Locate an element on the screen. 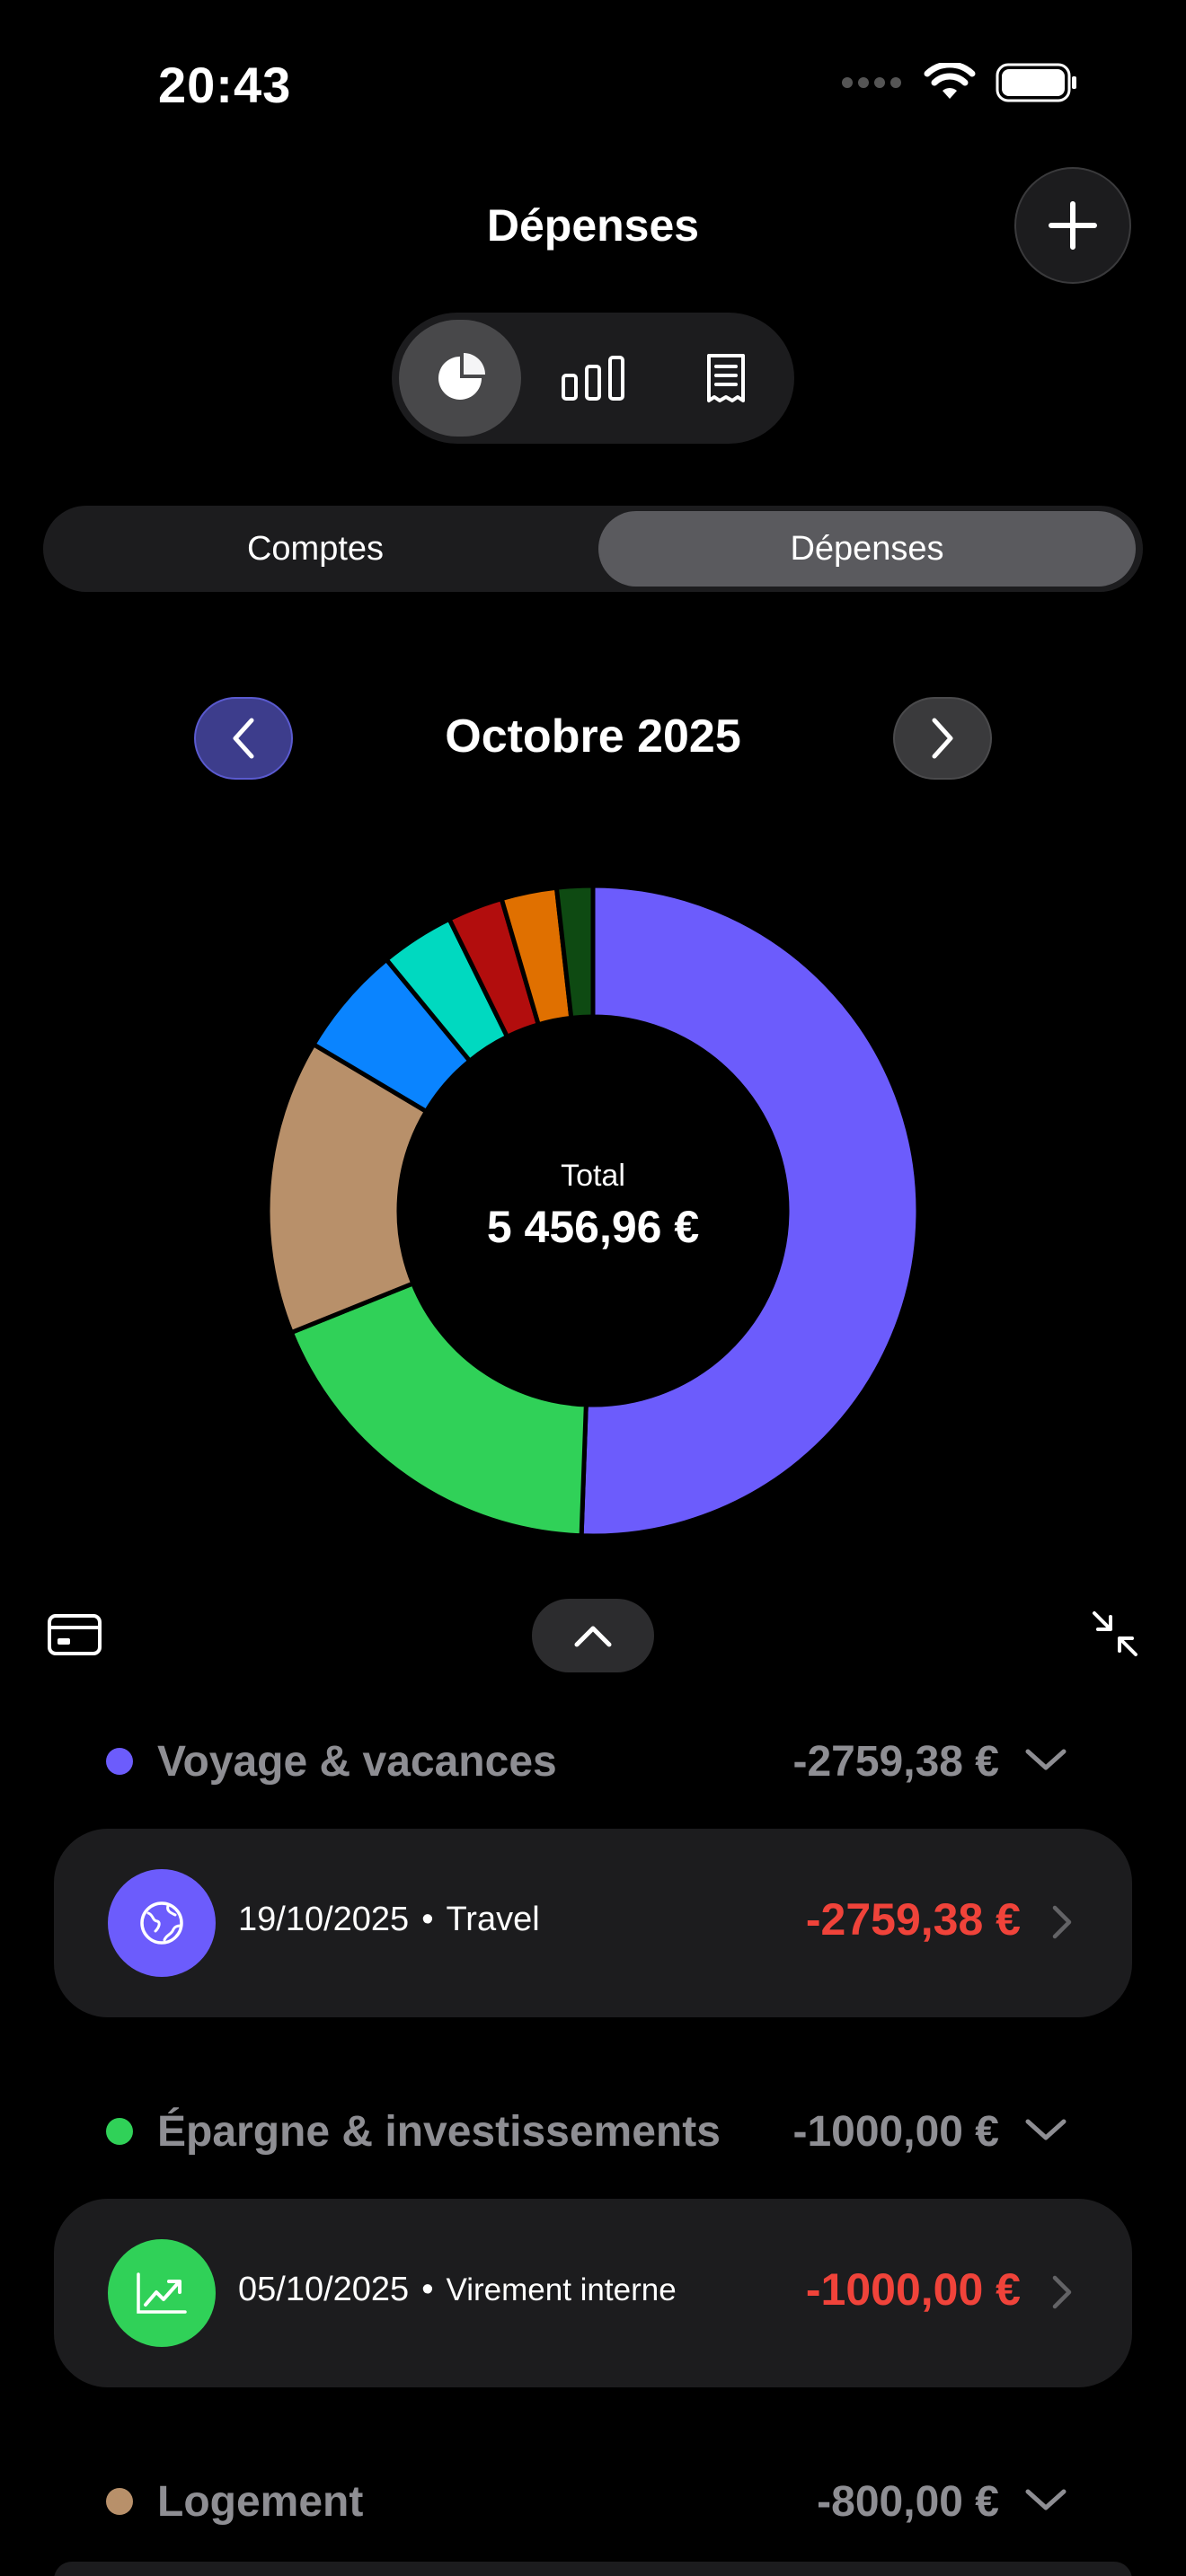 Image resolution: width=1186 pixels, height=2576 pixels. category-header-epargne: Épargne & investissements -1000,00 € is located at coordinates (593, 2132).